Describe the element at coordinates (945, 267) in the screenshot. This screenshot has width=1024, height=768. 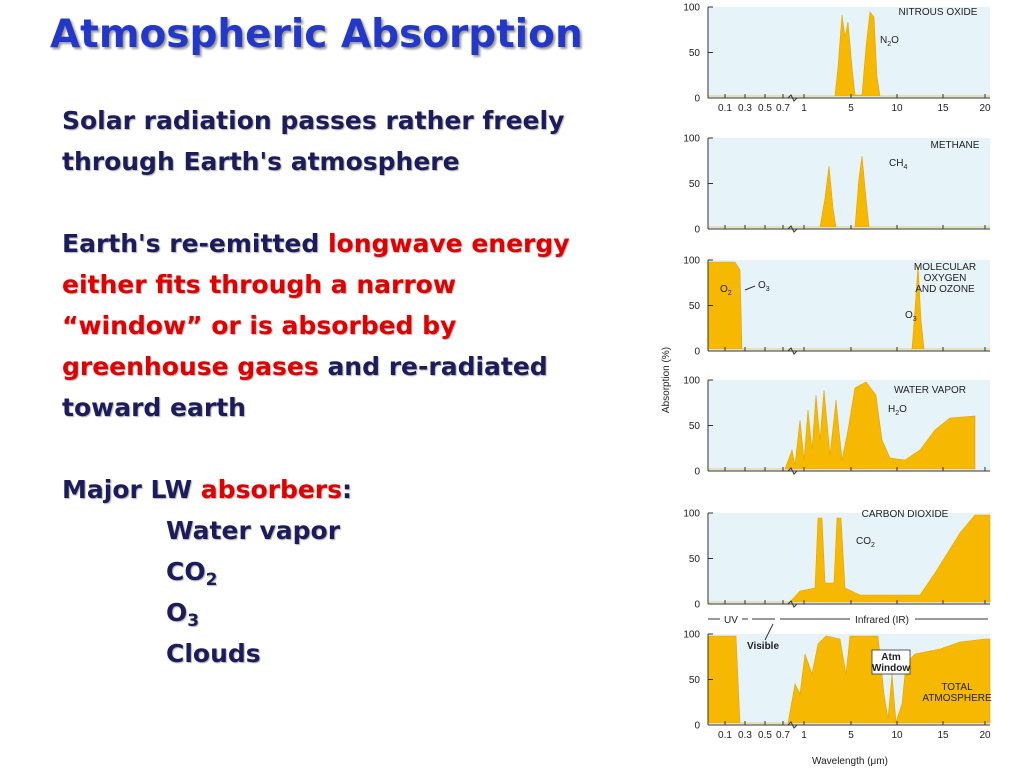
I see `panel-name: MOLECULAR` at that location.